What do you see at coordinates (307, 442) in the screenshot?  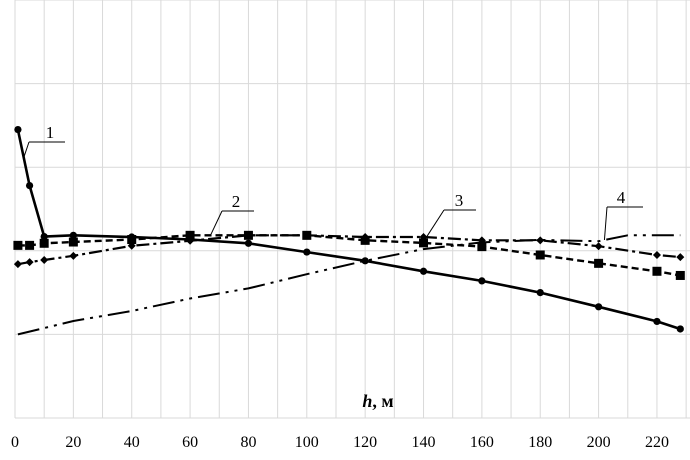 I see `x-tick-label: 100` at bounding box center [307, 442].